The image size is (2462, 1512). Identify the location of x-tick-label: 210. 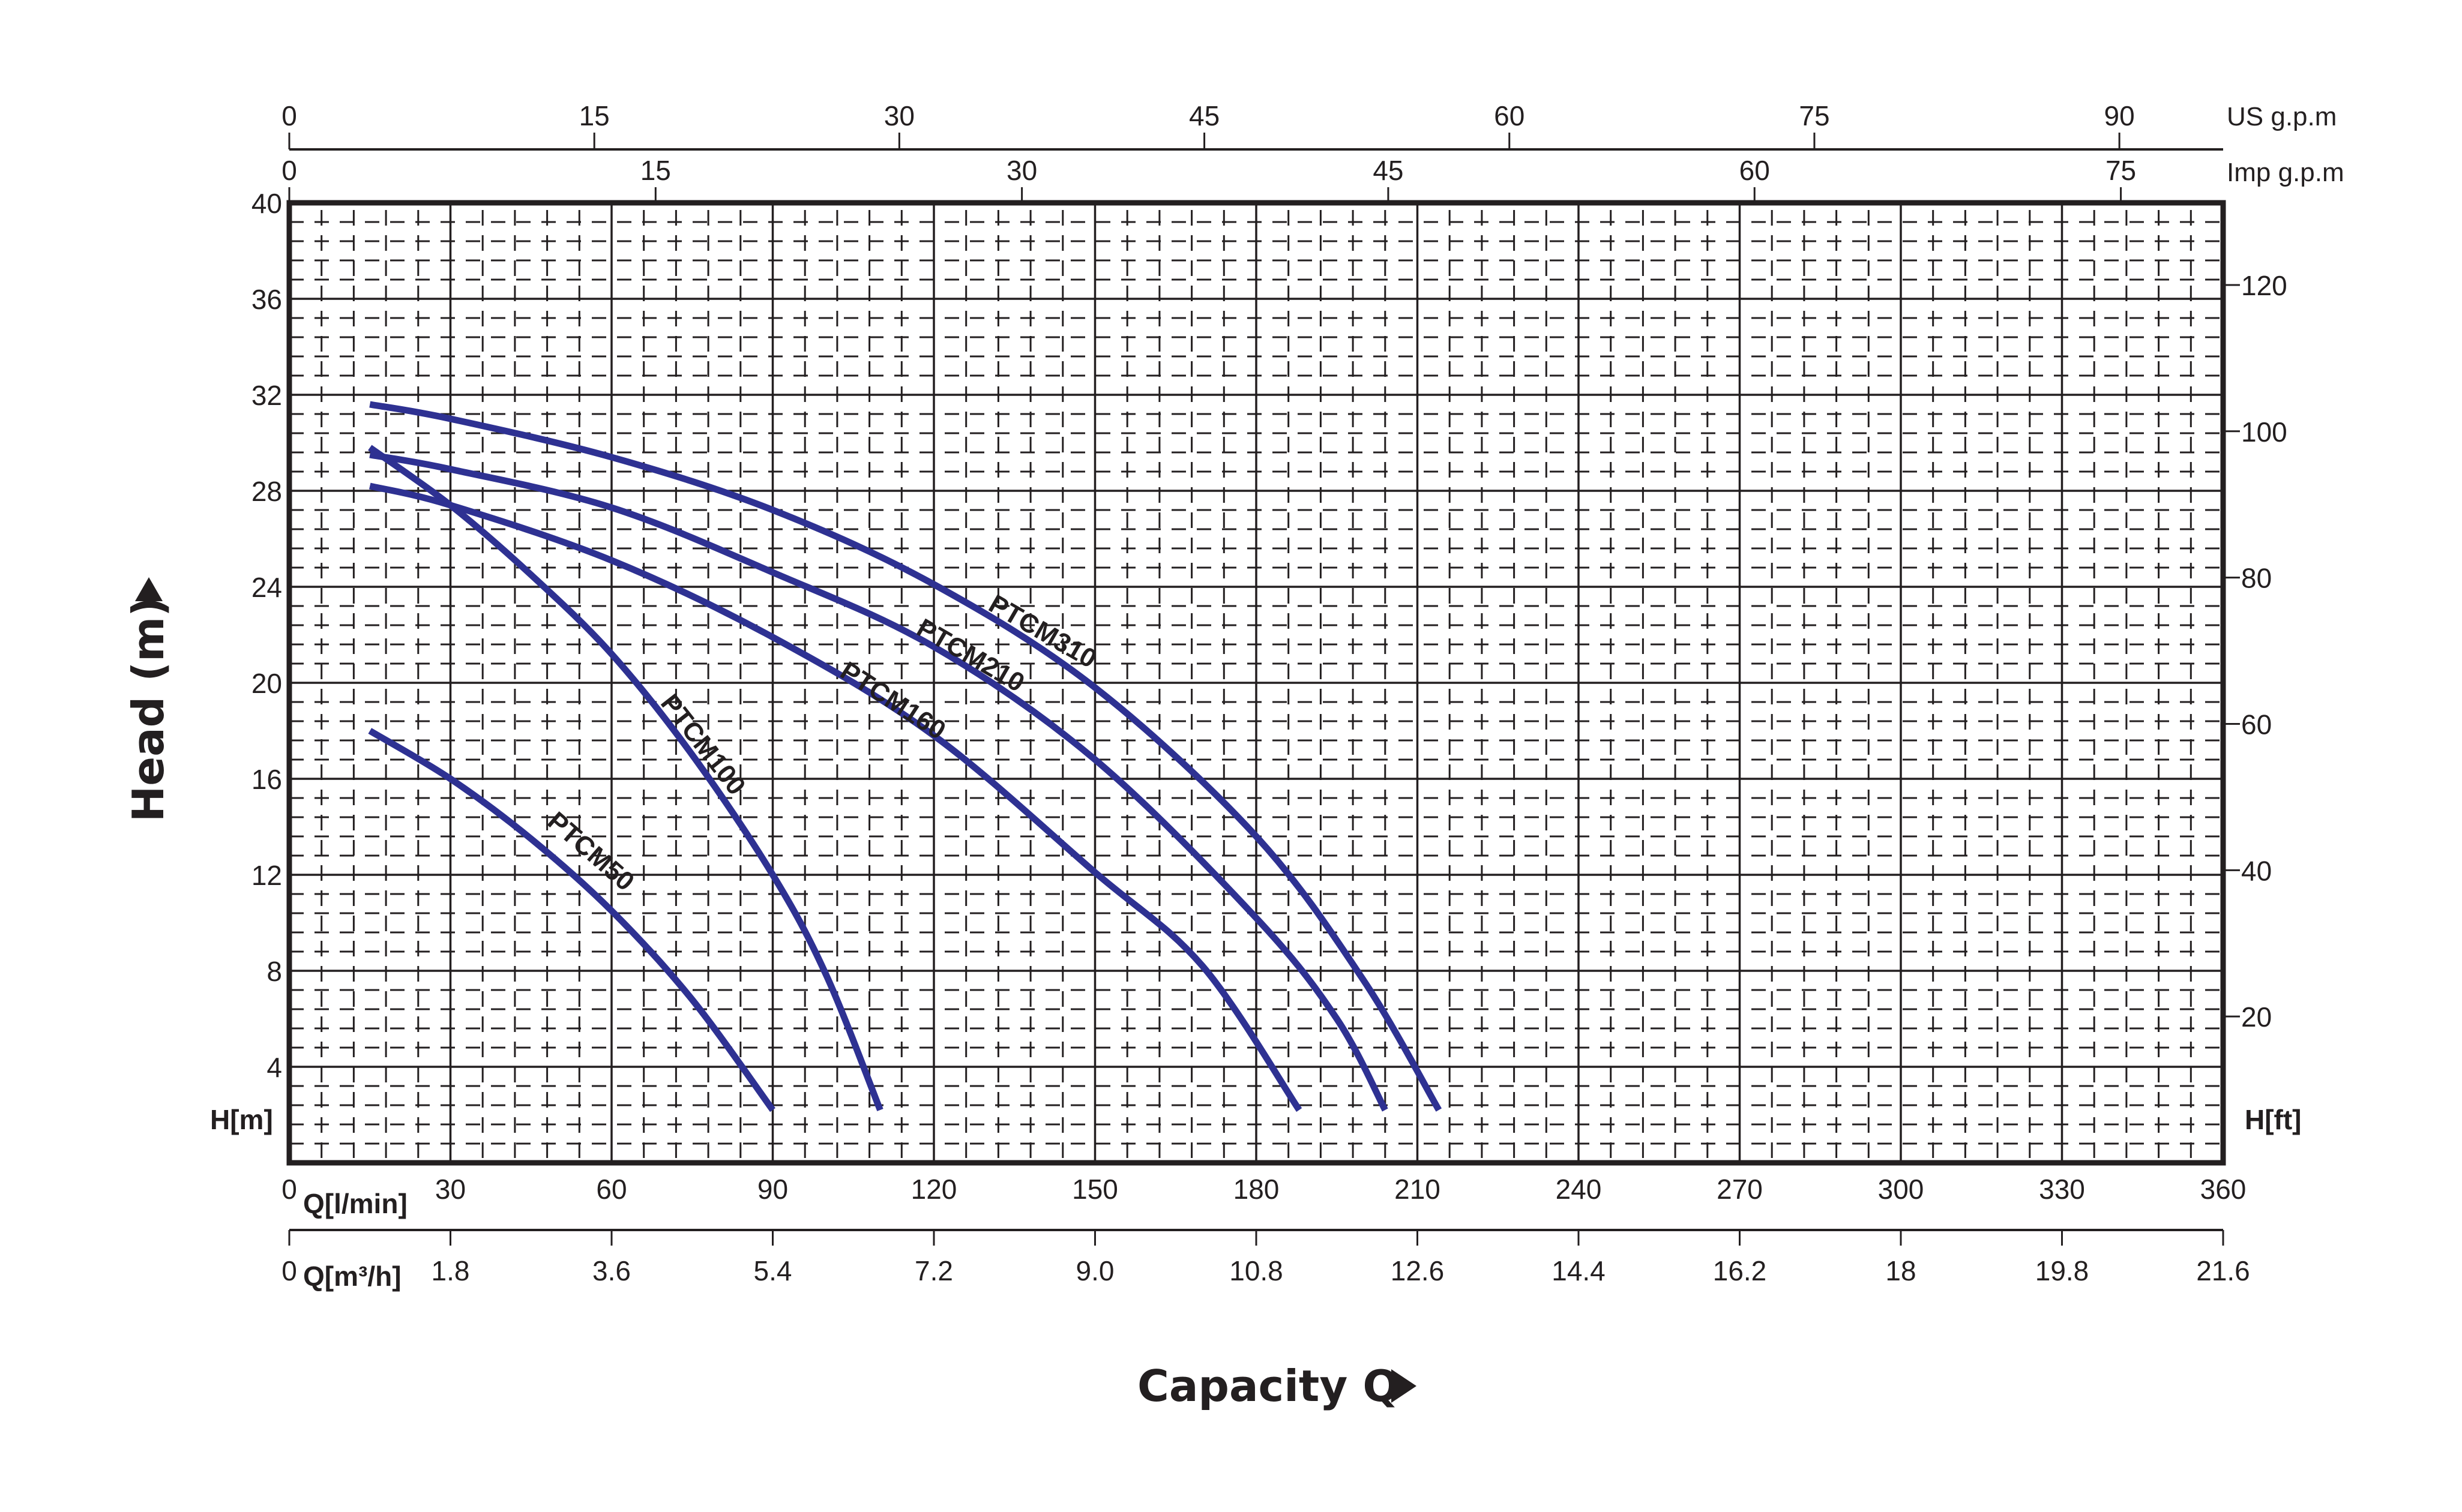
(1417, 1189).